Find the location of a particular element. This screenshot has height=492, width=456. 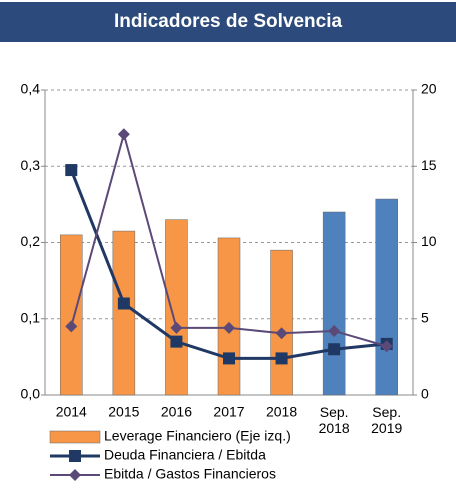

y2-tick-label: 5 is located at coordinates (425, 317).